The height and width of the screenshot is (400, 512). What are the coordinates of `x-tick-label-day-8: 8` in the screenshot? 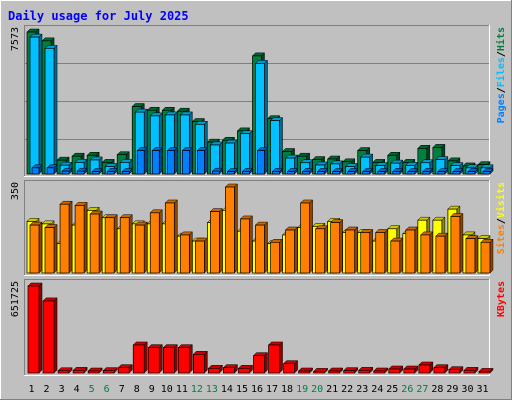 It's located at (137, 389).